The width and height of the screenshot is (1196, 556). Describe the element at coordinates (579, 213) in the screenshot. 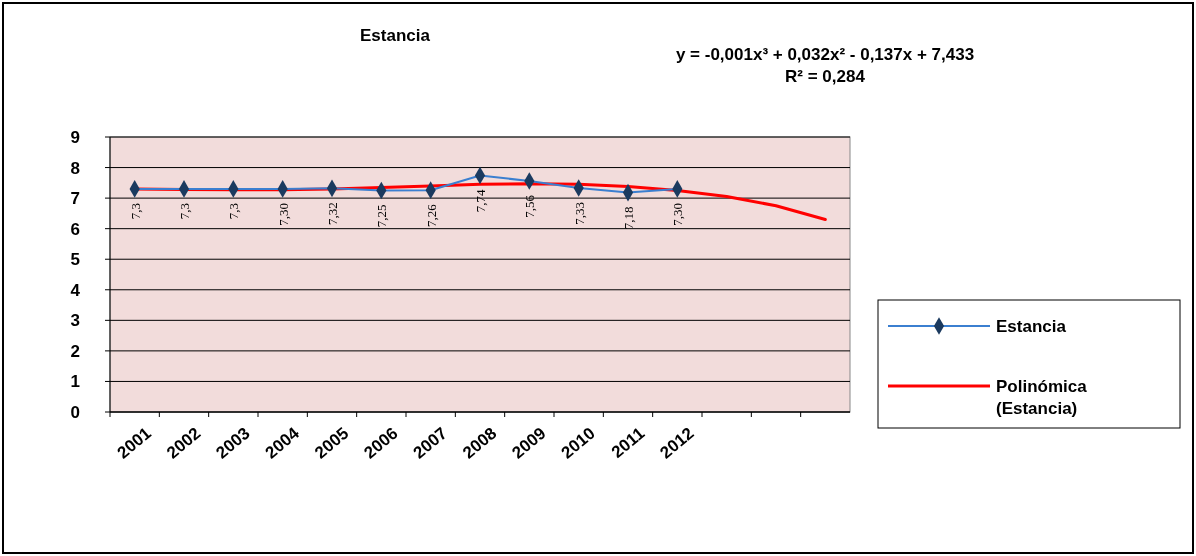

I see `data-label: 7,33` at that location.